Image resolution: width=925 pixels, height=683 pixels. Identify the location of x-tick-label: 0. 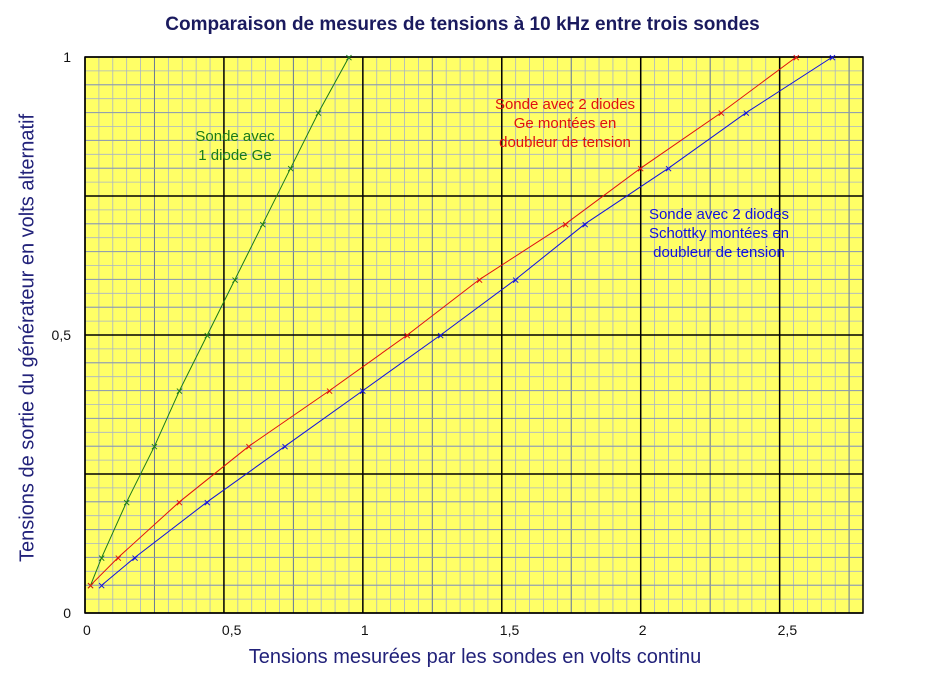
(87, 630).